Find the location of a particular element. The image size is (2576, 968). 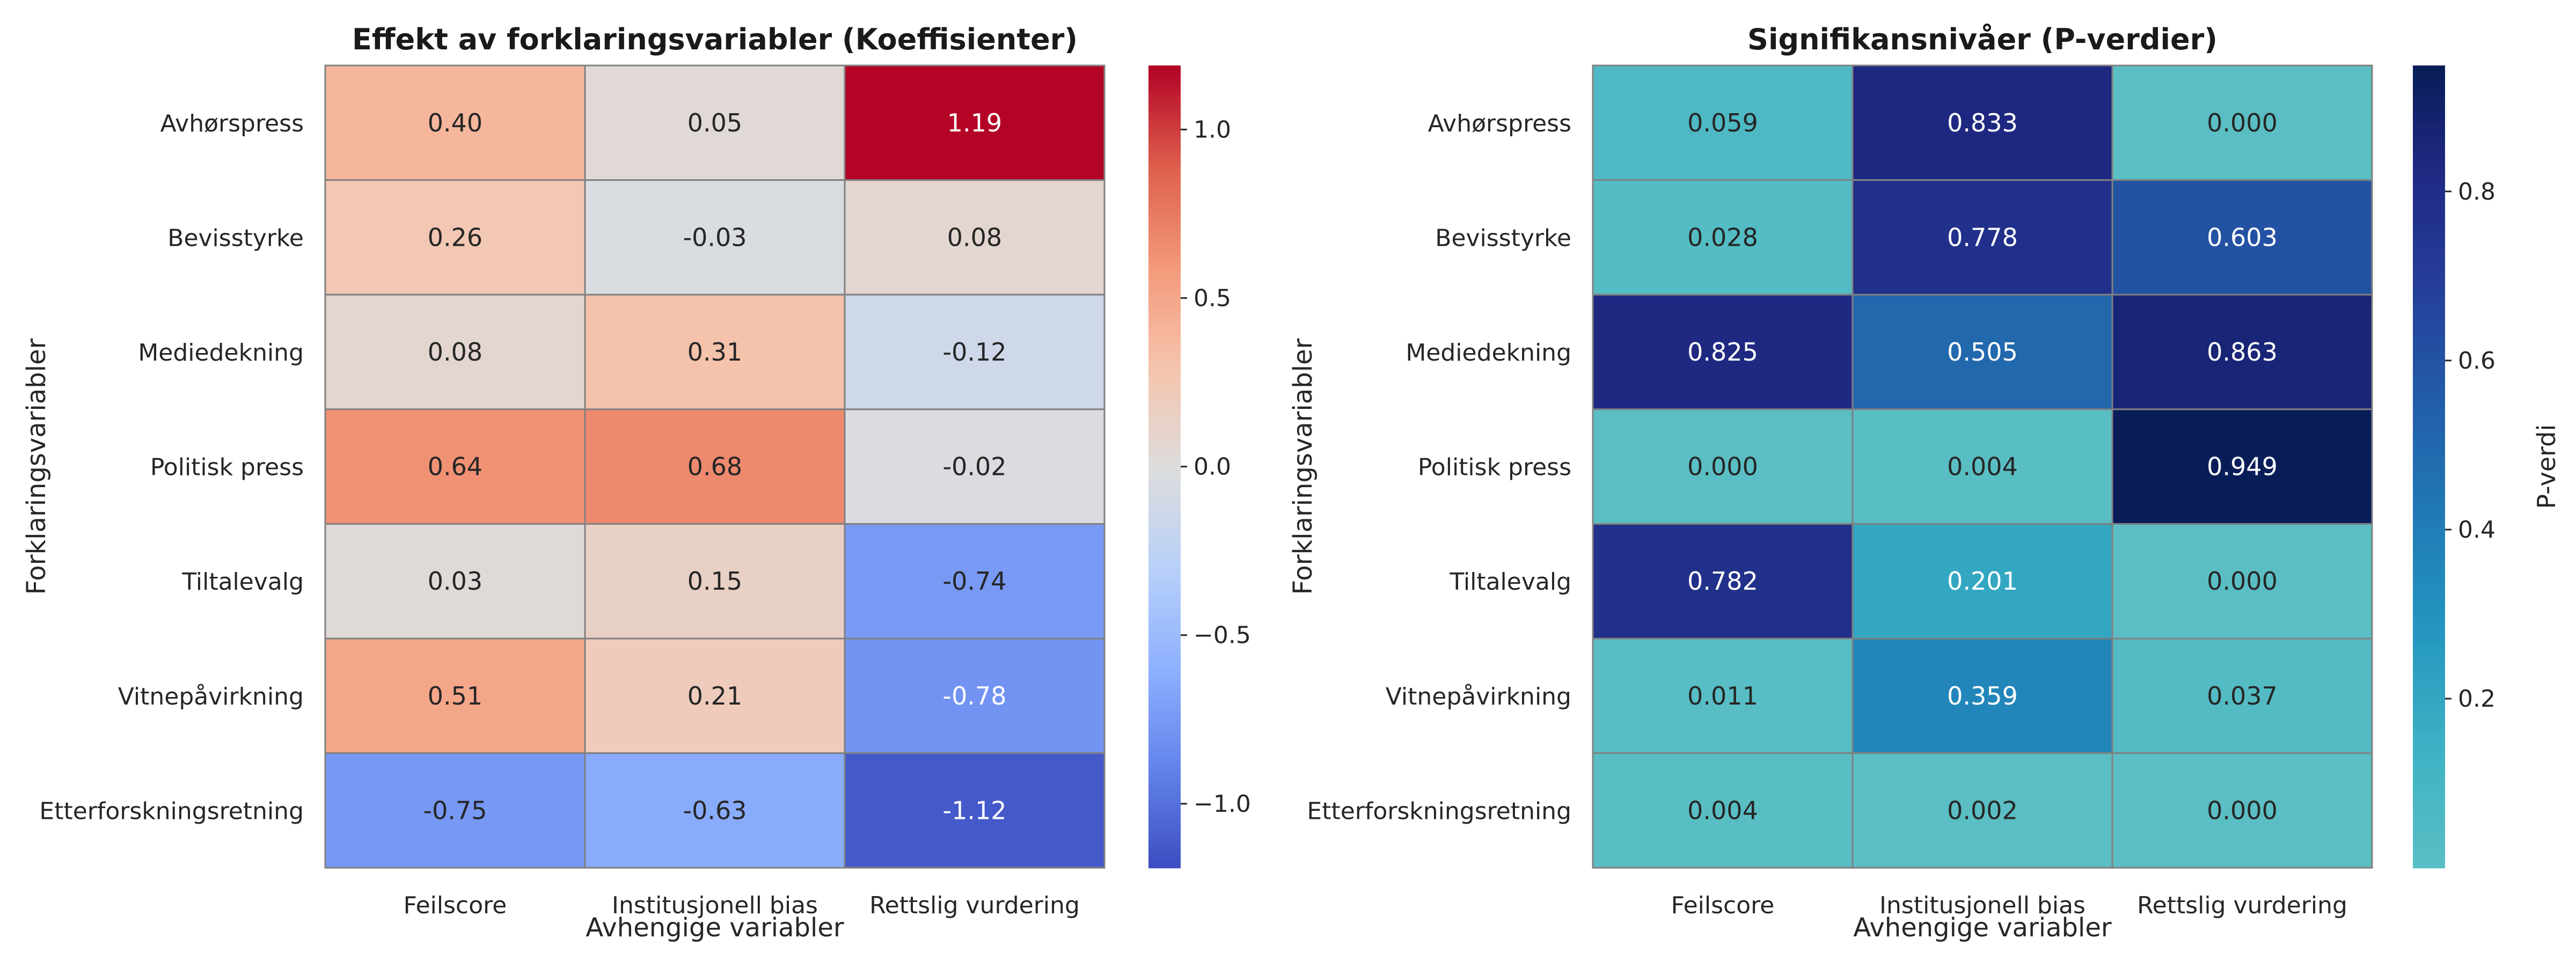

cell-value-label: 0.21 is located at coordinates (714, 695).